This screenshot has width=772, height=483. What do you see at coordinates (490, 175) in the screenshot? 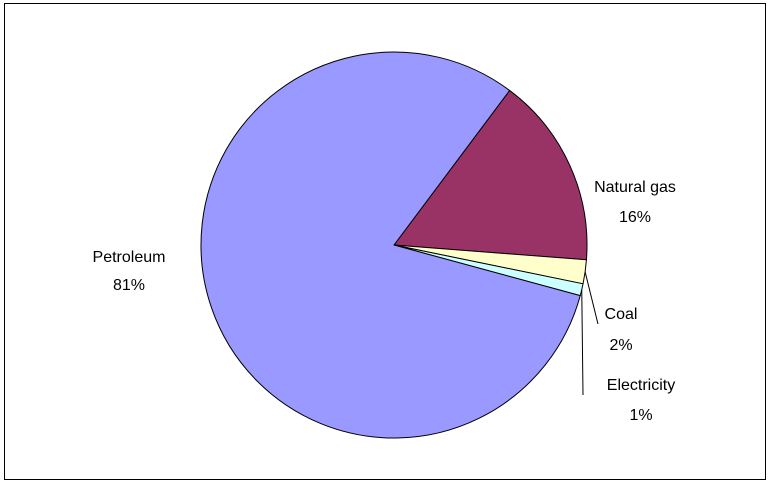
I see `pie-slice-natural-gas` at bounding box center [490, 175].